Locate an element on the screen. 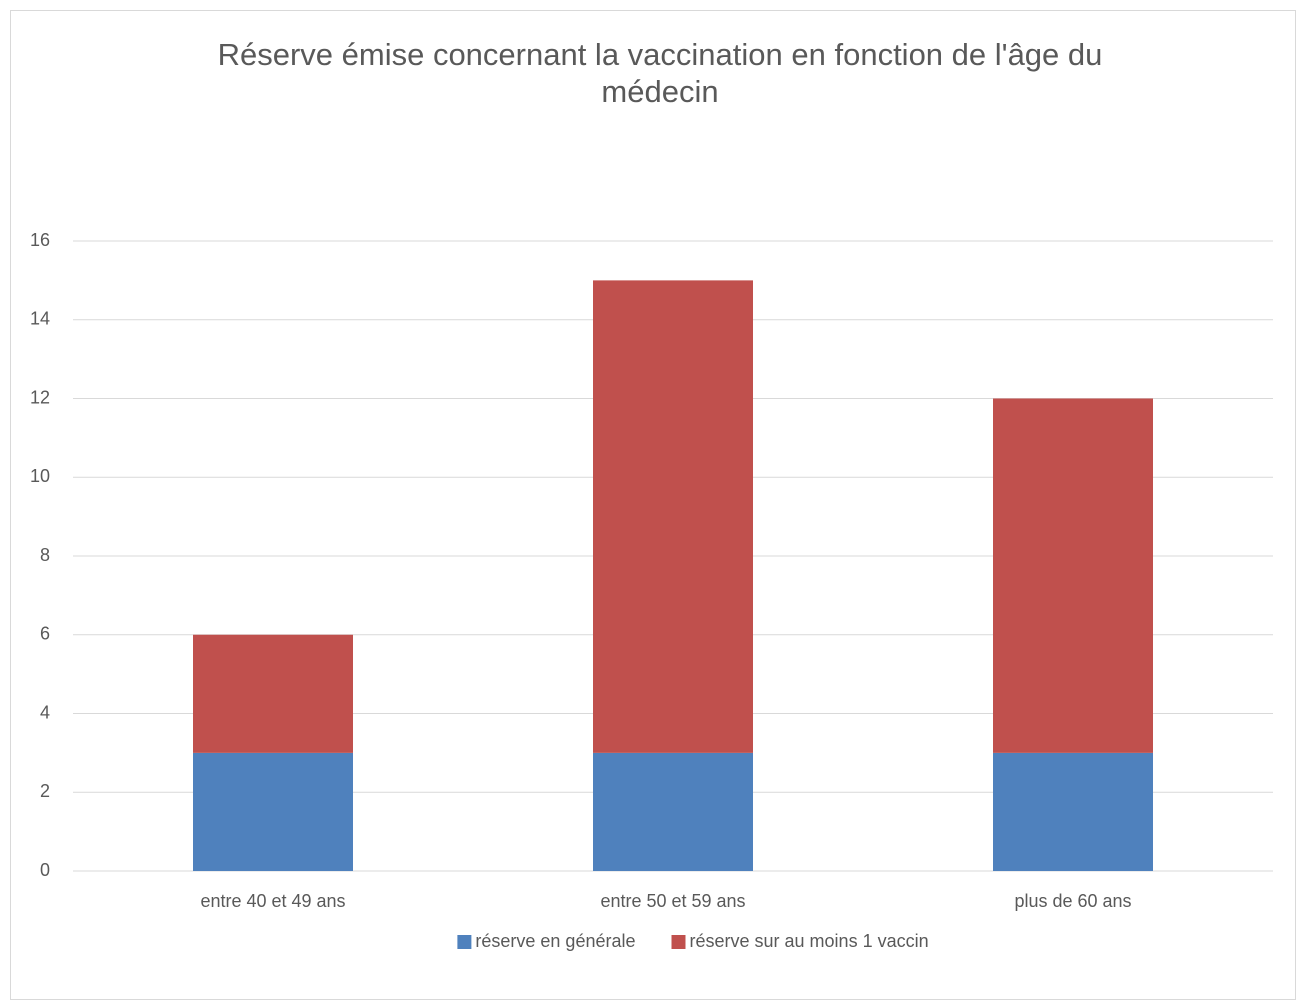 The image size is (1299, 1000). y-tick-label: 14 is located at coordinates (40, 319).